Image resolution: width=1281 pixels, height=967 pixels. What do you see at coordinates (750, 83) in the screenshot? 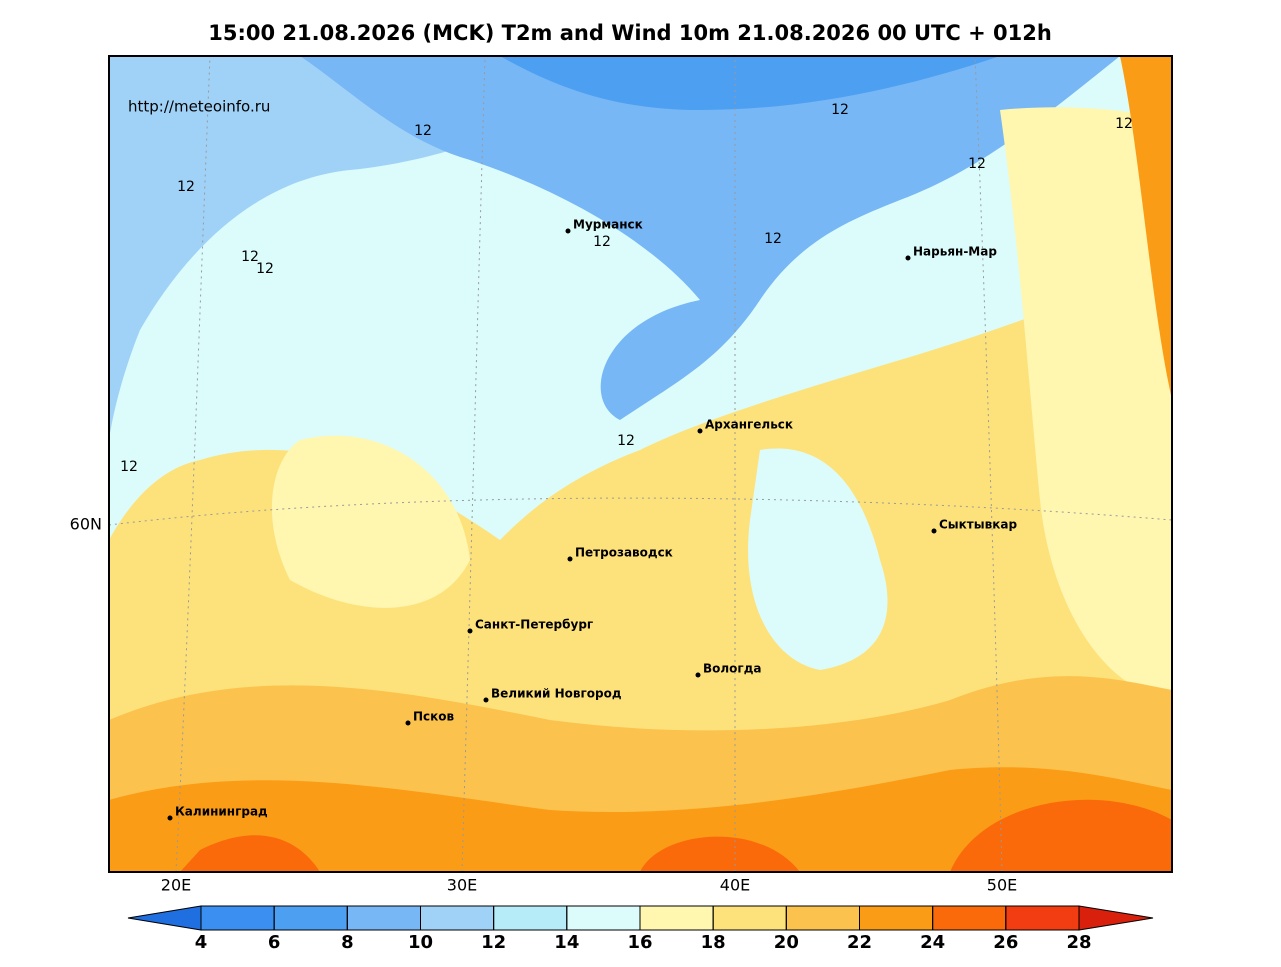
I see `sea-deep` at bounding box center [750, 83].